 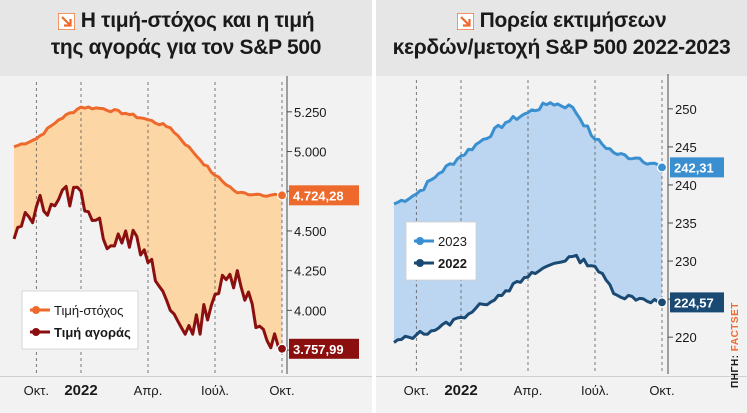 What do you see at coordinates (92, 332) in the screenshot?
I see `legend-label: Τιμή αγοράς` at bounding box center [92, 332].